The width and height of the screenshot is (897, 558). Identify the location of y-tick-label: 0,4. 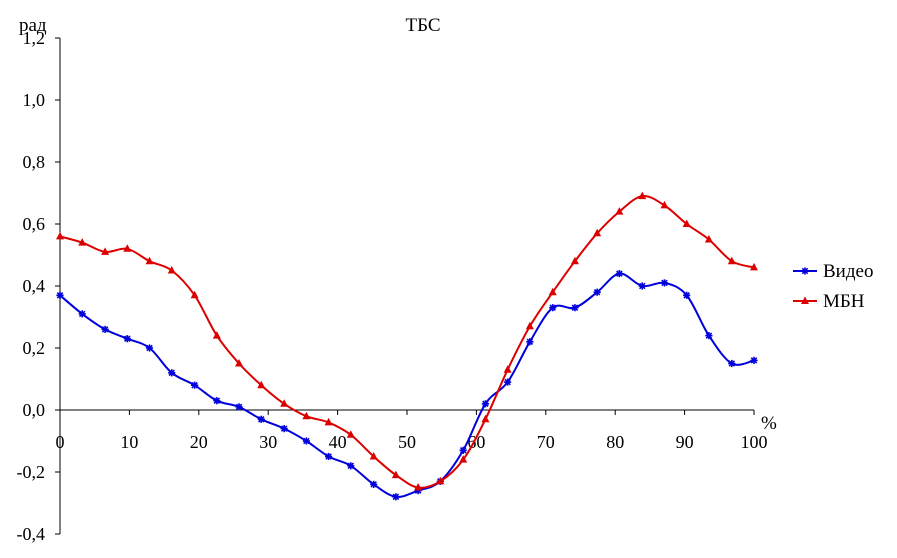
(34, 286).